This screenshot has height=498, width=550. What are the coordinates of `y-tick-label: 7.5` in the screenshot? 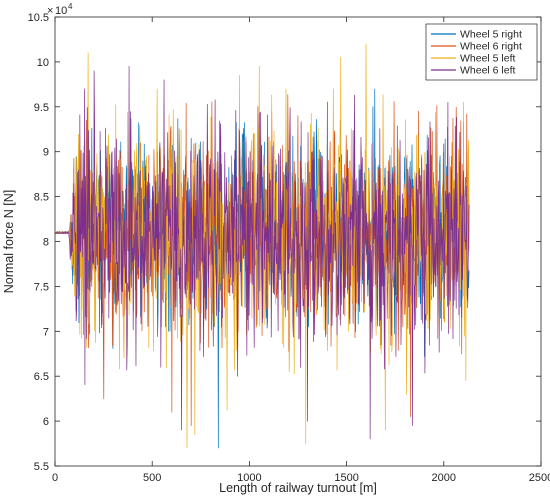 It's located at (41, 287).